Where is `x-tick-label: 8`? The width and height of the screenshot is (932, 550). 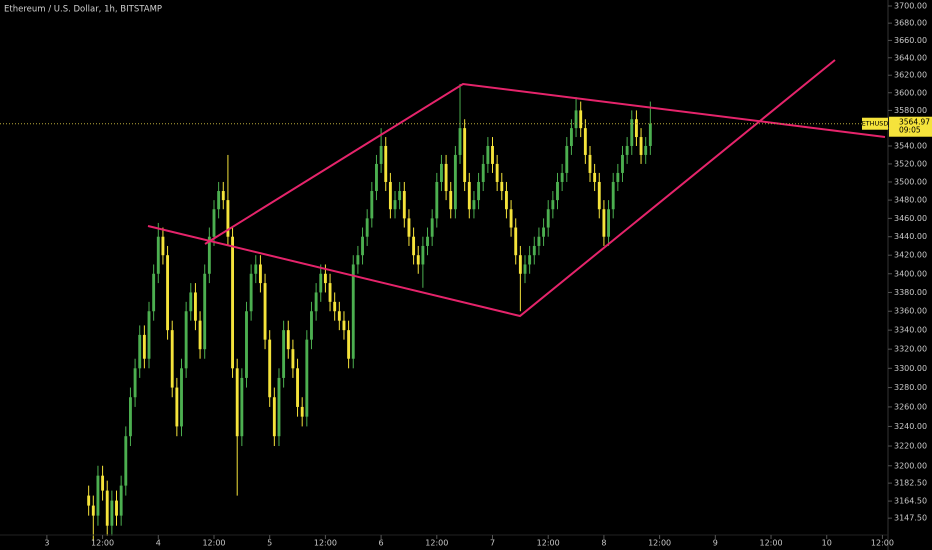 x-tick-label: 8 is located at coordinates (603, 543).